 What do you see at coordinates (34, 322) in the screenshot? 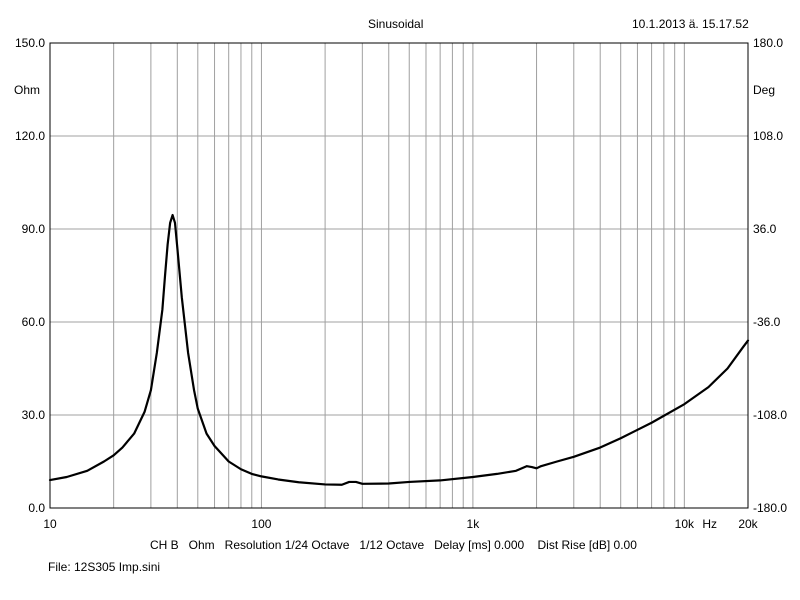
I see `y-left-tick-label: 60.0` at bounding box center [34, 322].